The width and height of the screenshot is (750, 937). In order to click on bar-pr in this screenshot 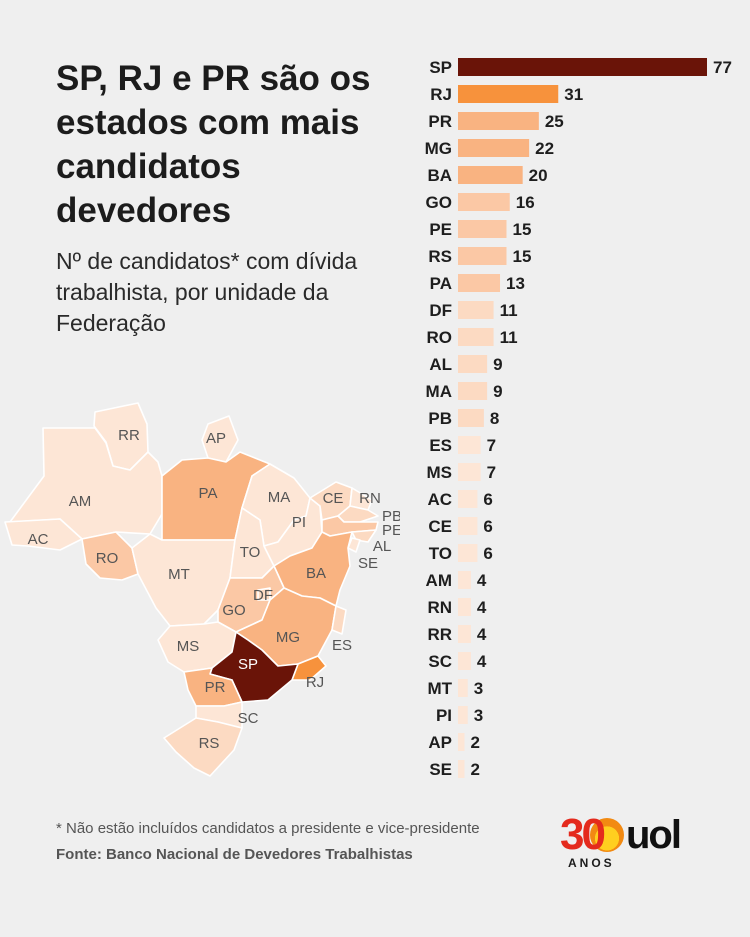, I will do `click(498, 121)`.